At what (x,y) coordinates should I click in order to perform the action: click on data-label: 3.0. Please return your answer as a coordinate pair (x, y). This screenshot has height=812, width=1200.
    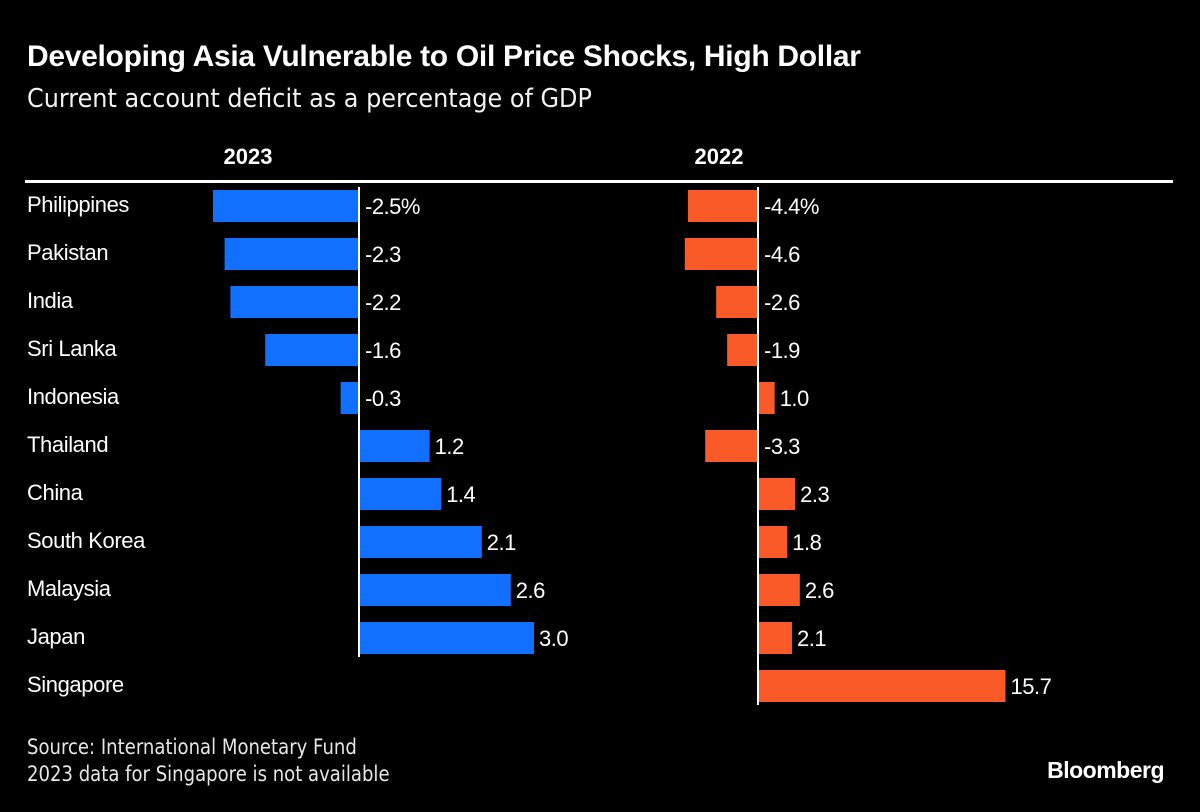
    Looking at the image, I should click on (553, 638).